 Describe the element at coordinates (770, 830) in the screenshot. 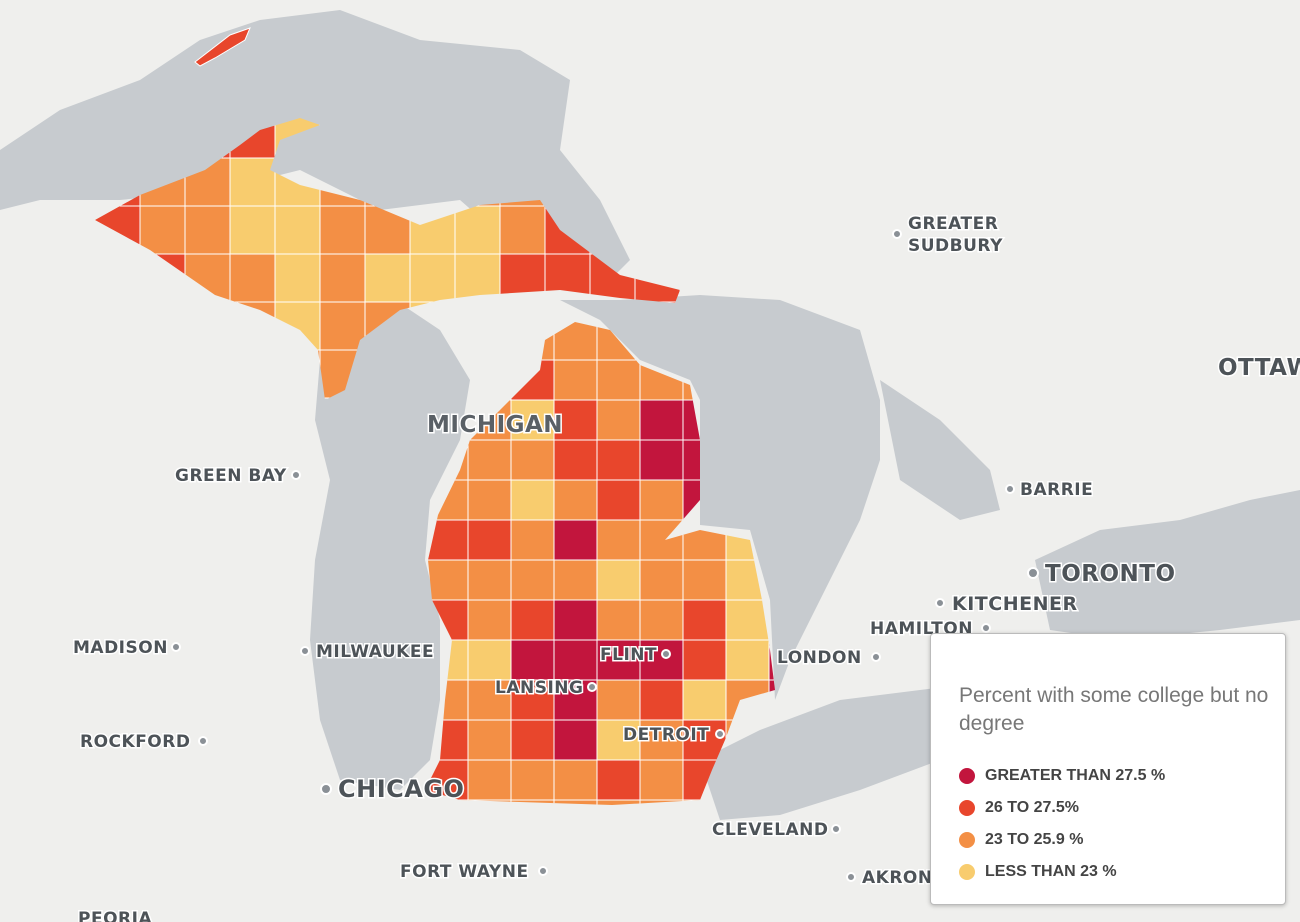

I see `city-label: CLEVELAND` at that location.